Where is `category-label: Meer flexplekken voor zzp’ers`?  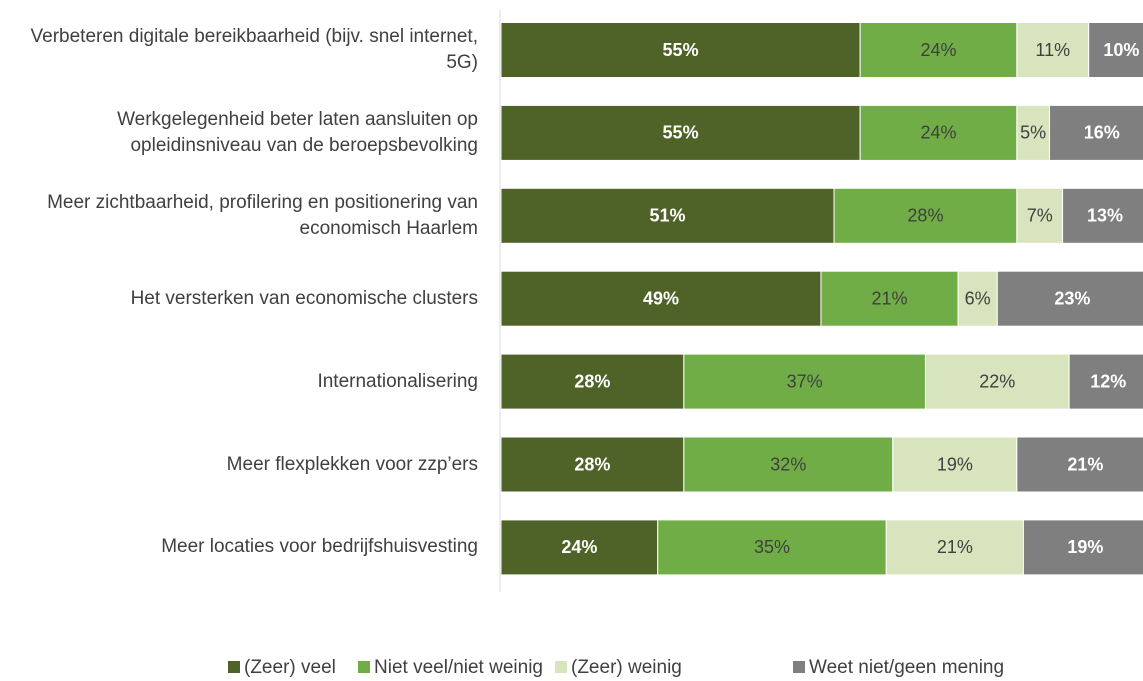 category-label: Meer flexplekken voor zzp’ers is located at coordinates (239, 465).